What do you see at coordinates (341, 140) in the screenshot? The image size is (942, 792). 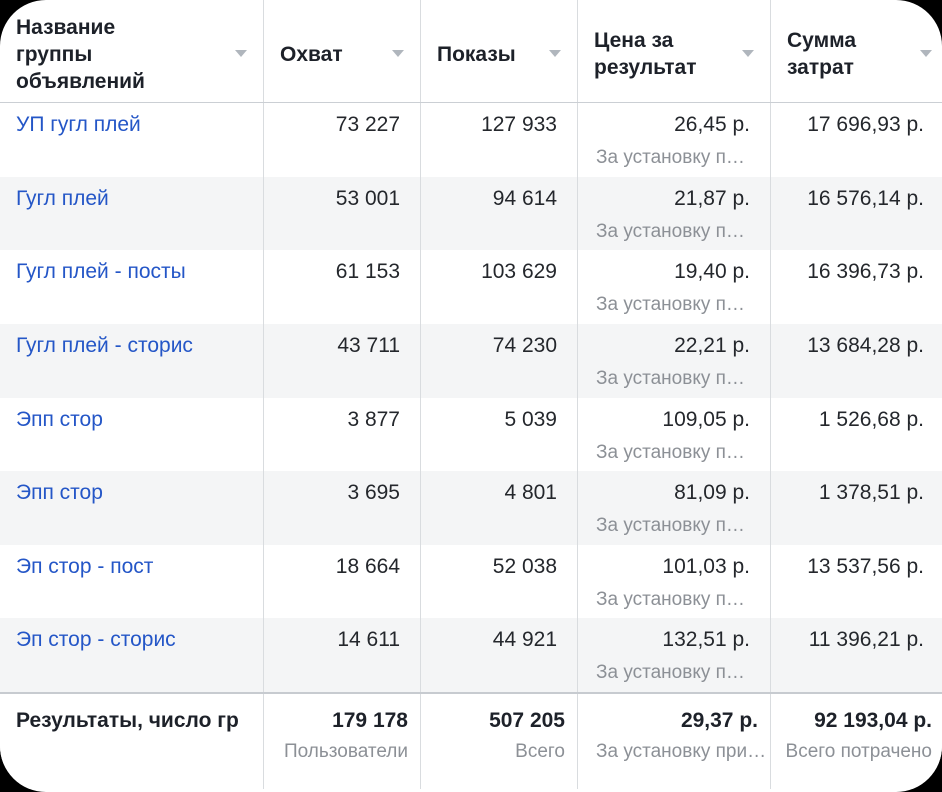 I see `reach-cell: 73 227` at bounding box center [341, 140].